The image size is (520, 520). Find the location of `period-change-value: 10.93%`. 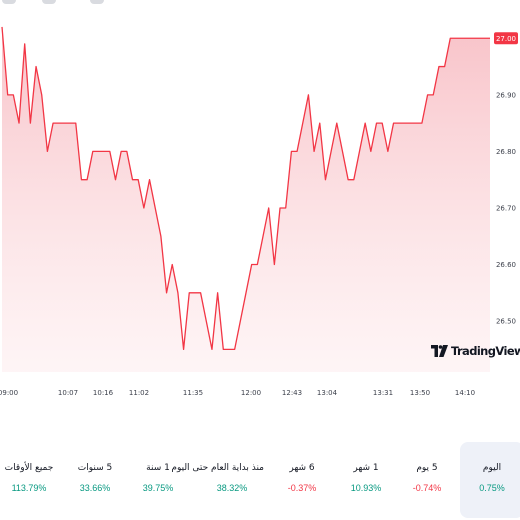

period-change-value: 10.93% is located at coordinates (366, 488).